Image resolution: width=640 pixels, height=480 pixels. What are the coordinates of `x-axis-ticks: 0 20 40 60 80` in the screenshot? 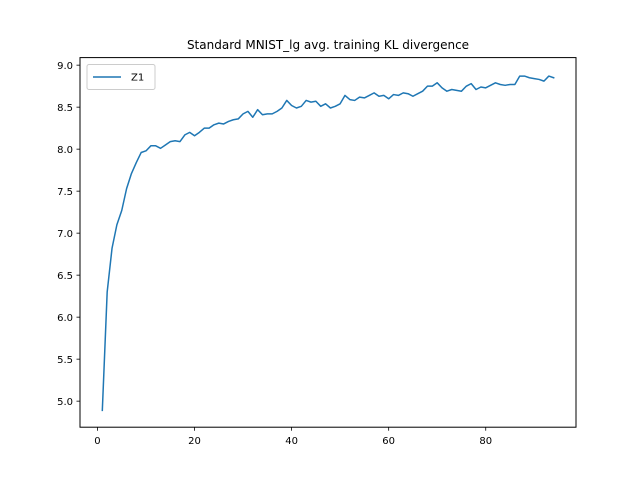 It's located at (293, 437).